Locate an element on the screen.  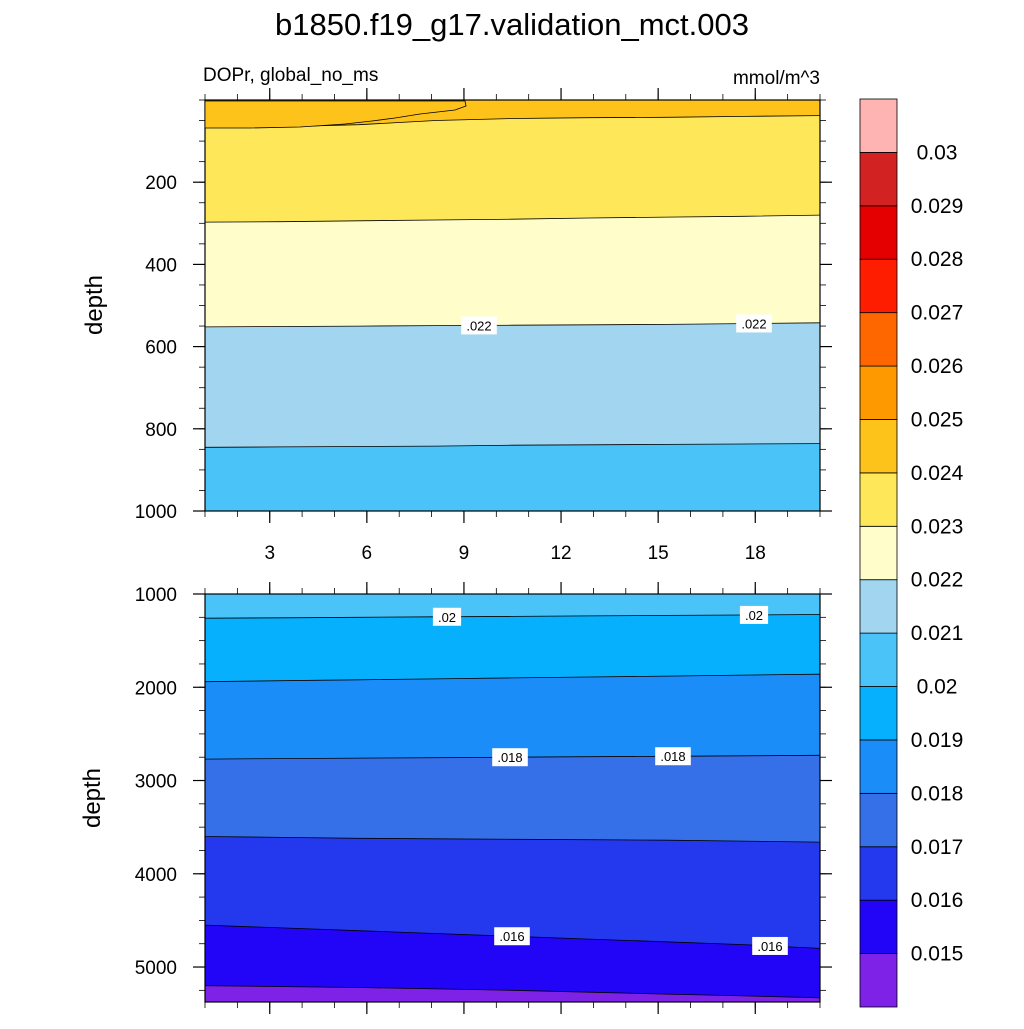
x-tick-label: 18 is located at coordinates (755, 553).